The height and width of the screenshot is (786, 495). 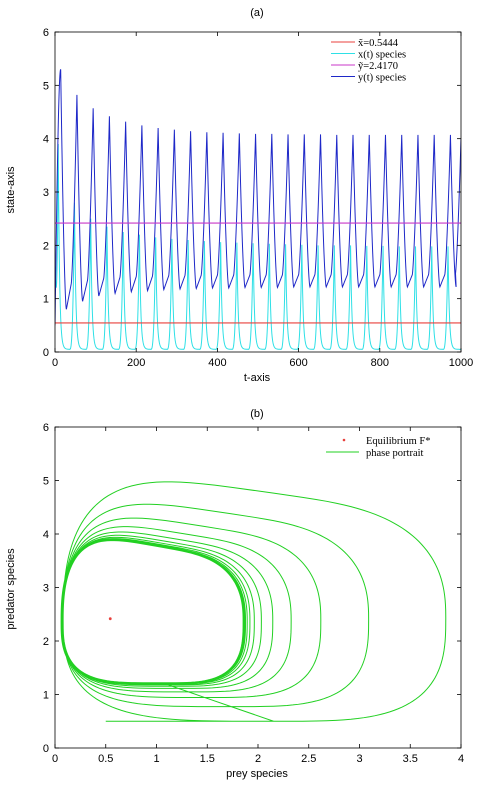 What do you see at coordinates (46, 246) in the screenshot?
I see `chart-a-ytick-label: 2` at bounding box center [46, 246].